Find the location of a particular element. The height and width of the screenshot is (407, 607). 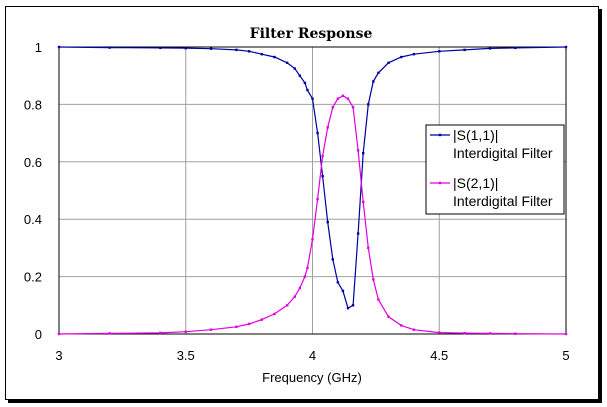

x-tick-label: 4 is located at coordinates (312, 355).